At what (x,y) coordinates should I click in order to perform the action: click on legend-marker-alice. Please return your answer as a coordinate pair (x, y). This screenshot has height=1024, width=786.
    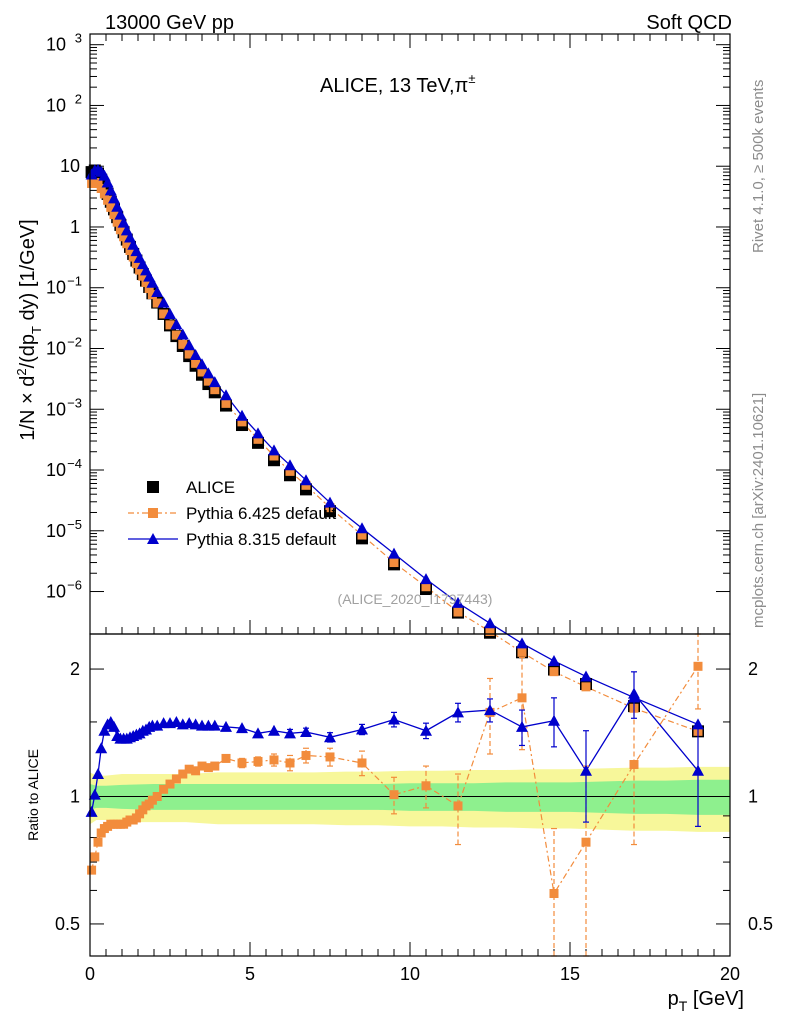
    Looking at the image, I should click on (153, 487).